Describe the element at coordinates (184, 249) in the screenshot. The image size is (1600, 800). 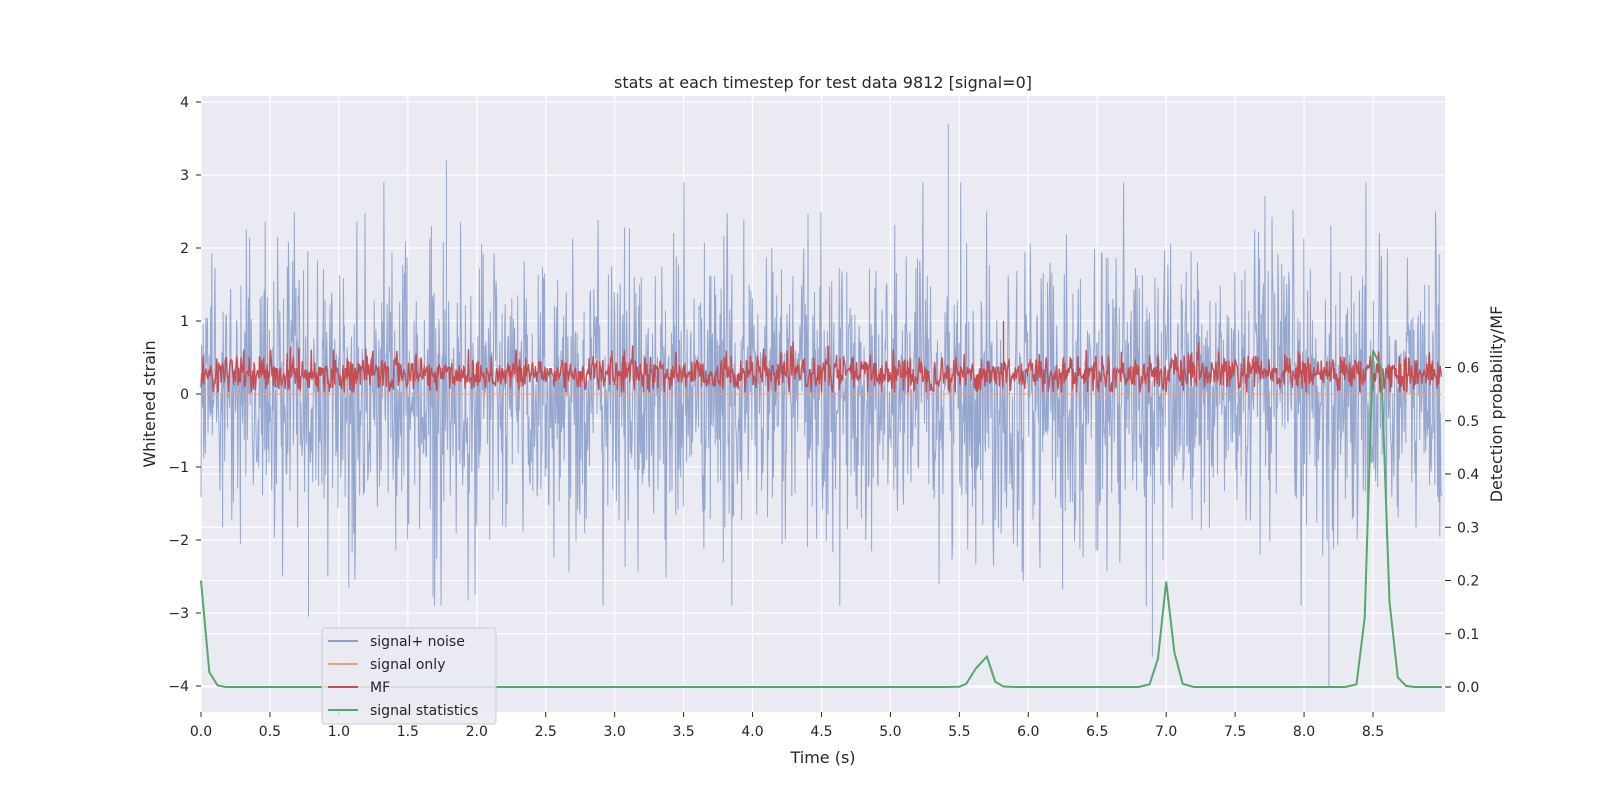
I see `y-tick-label: 2` at that location.